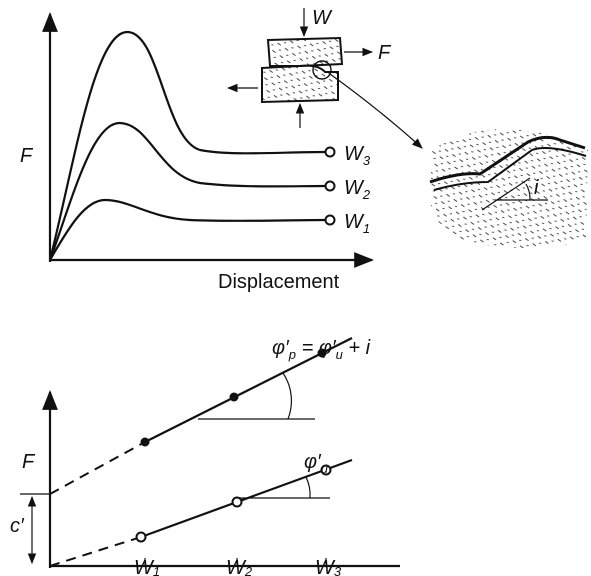 Image resolution: width=591 pixels, height=576 pixels. What do you see at coordinates (248, 390) in the screenshot?
I see `peak-envelope` at bounding box center [248, 390].